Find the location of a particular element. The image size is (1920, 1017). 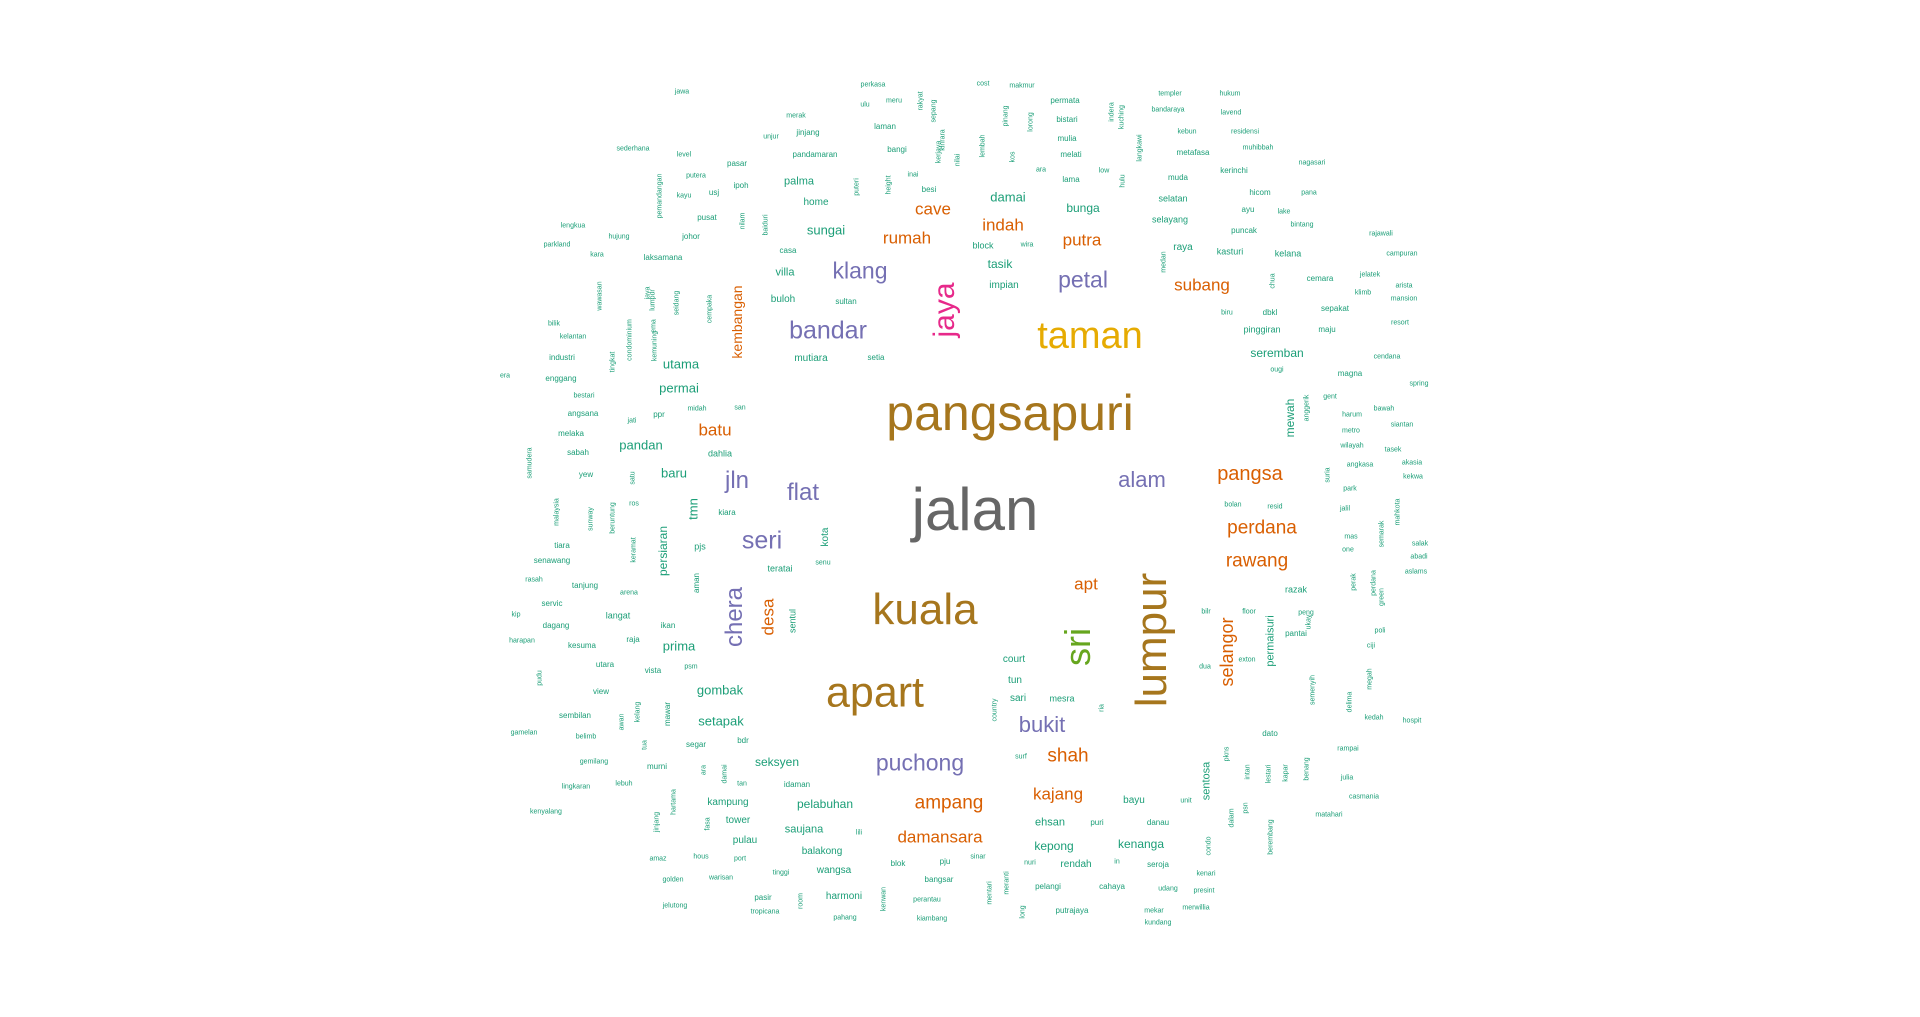

word-blok: blok is located at coordinates (898, 863).